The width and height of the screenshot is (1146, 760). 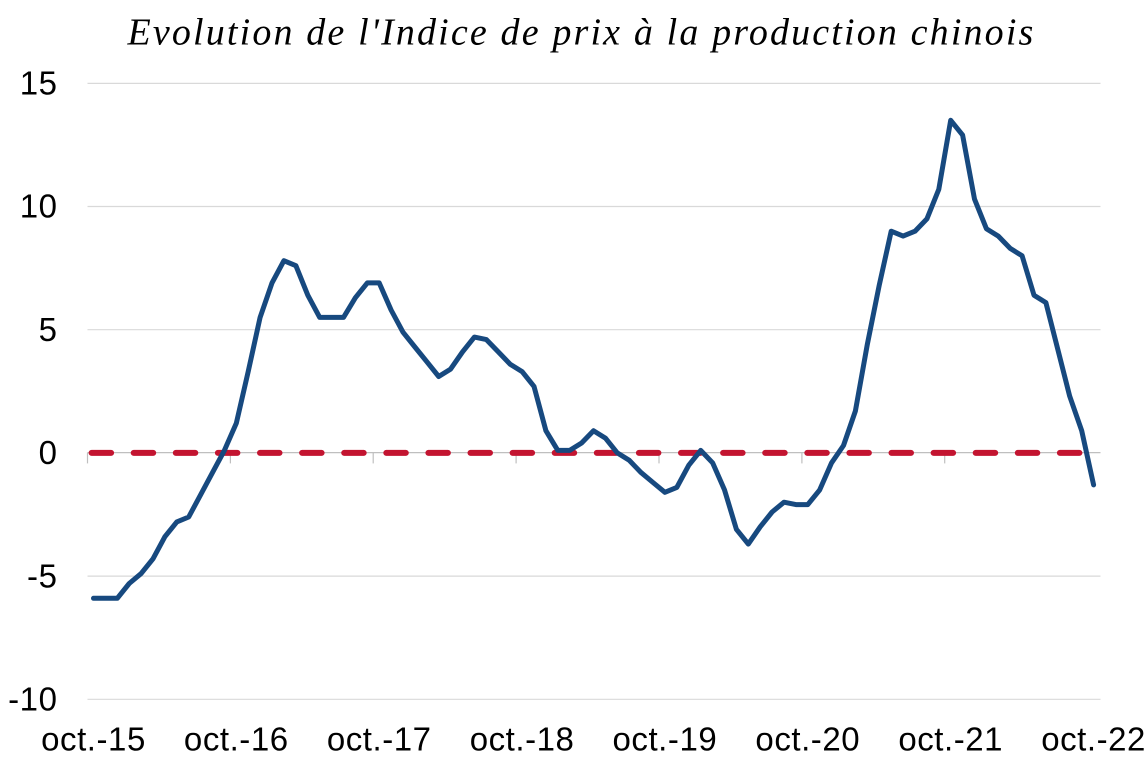 I want to click on svg-text: oct.-17, so click(x=379, y=739).